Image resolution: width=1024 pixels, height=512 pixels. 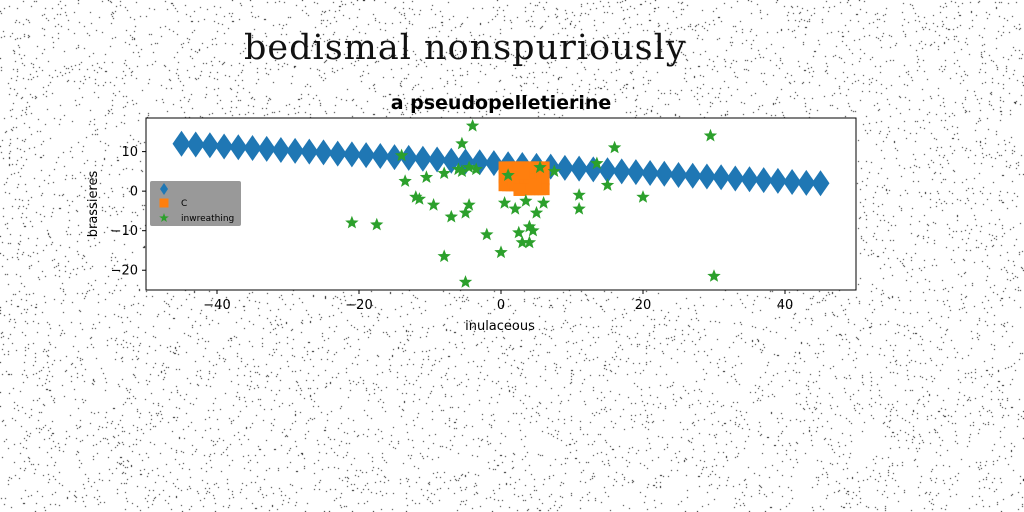 What do you see at coordinates (785, 305) in the screenshot?
I see `x-tick-label: 40` at bounding box center [785, 305].